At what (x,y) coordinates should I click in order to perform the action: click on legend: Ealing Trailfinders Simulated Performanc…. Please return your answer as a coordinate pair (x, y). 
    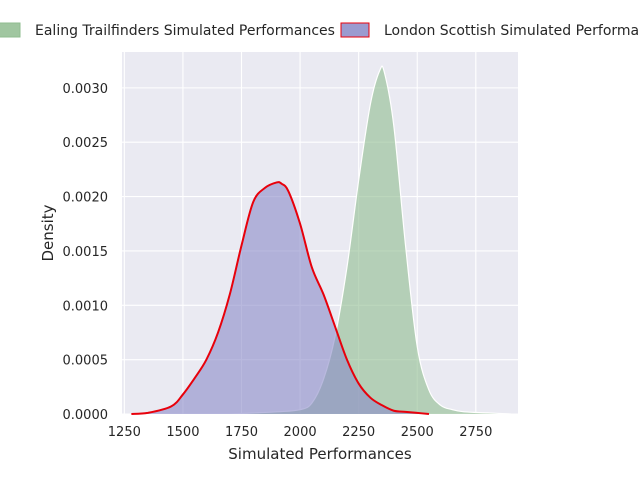
    Looking at the image, I should click on (320, 30).